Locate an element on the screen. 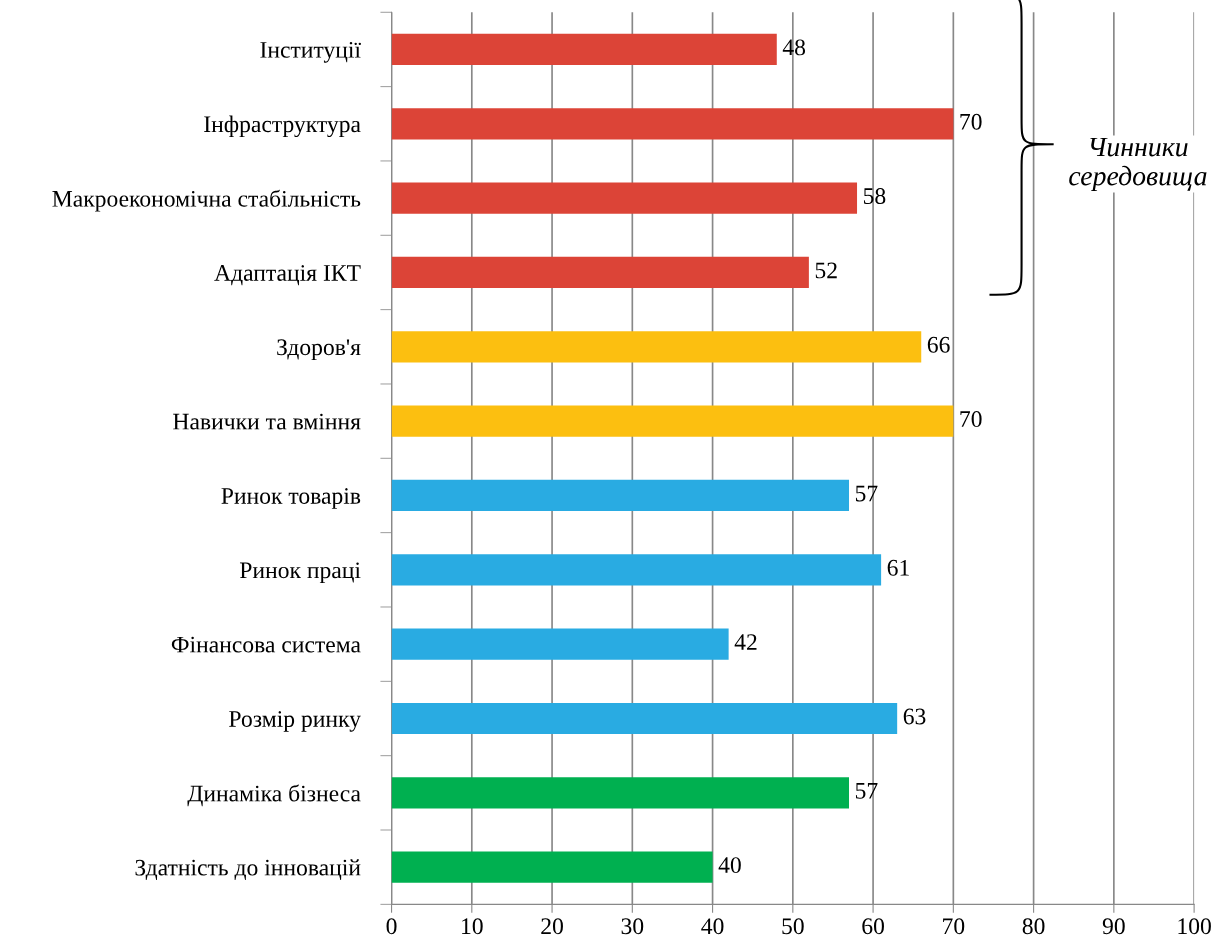 This screenshot has width=1216, height=944. annotation: Чинники середовища is located at coordinates (1138, 164).